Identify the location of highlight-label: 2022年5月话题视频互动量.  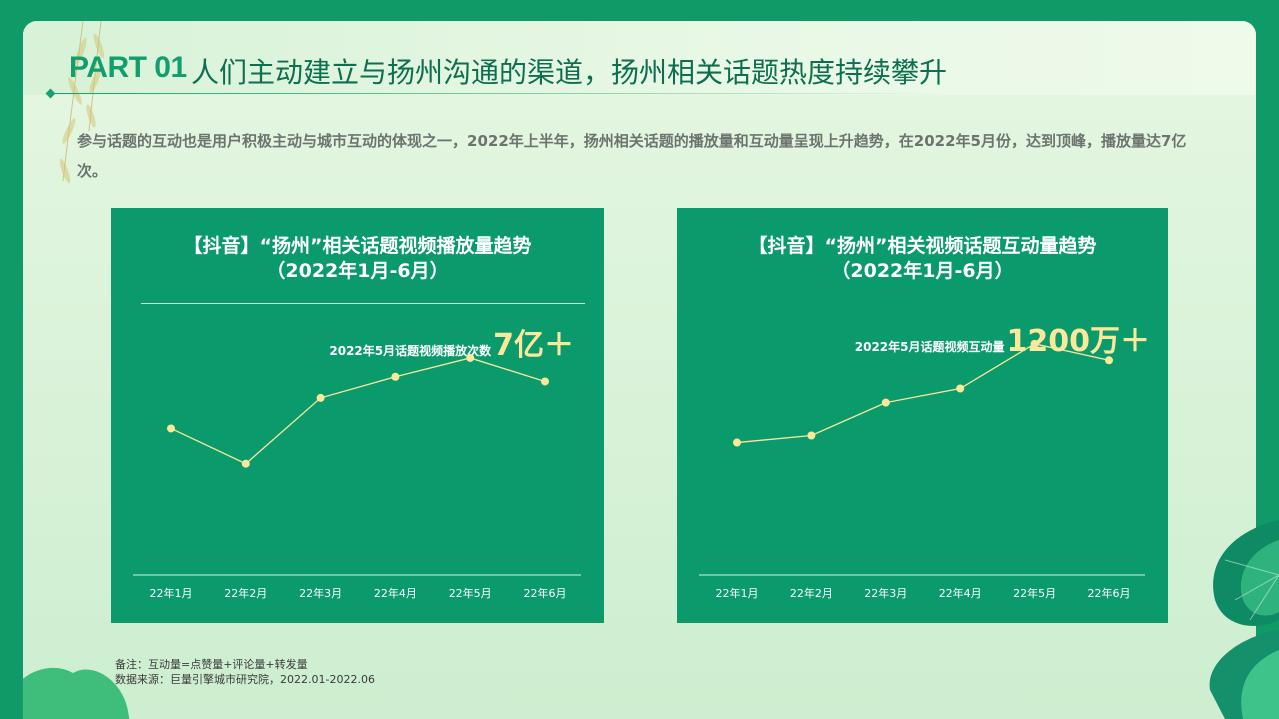
(929, 347).